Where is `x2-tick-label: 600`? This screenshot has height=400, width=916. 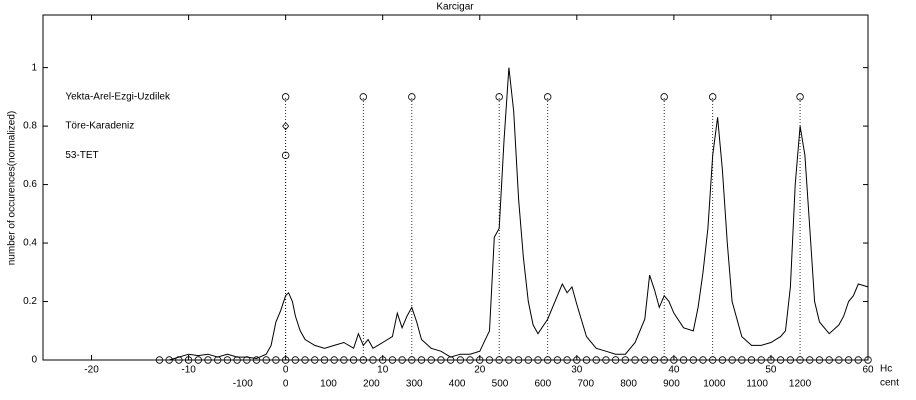 x2-tick-label: 600 is located at coordinates (543, 384).